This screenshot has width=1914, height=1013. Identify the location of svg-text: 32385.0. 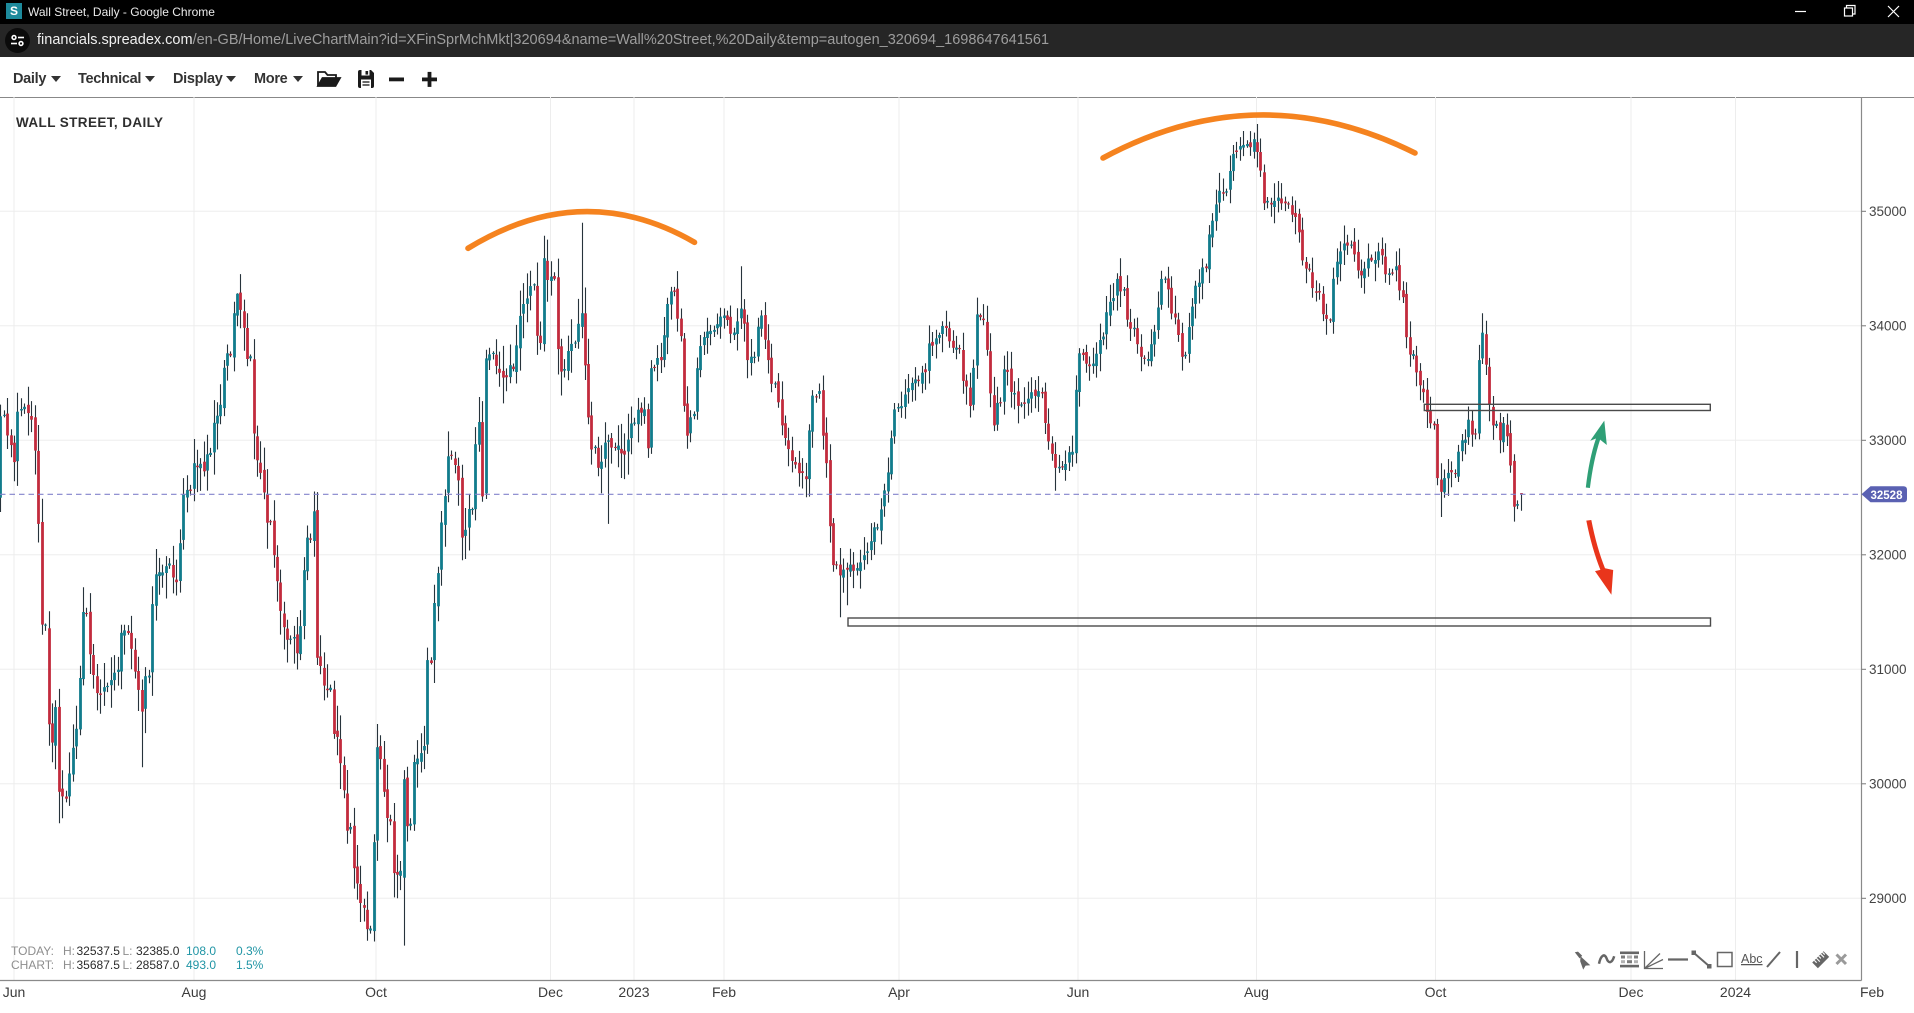
(158, 951).